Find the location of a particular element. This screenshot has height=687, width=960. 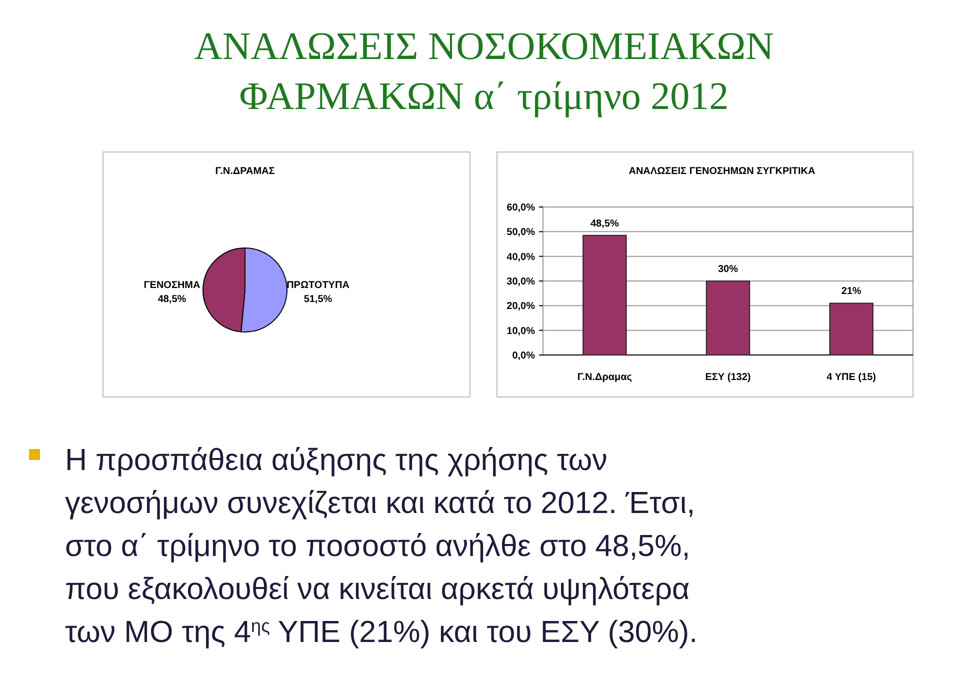

x-tick-label: 4 ΥΠΕ (15) is located at coordinates (851, 377).